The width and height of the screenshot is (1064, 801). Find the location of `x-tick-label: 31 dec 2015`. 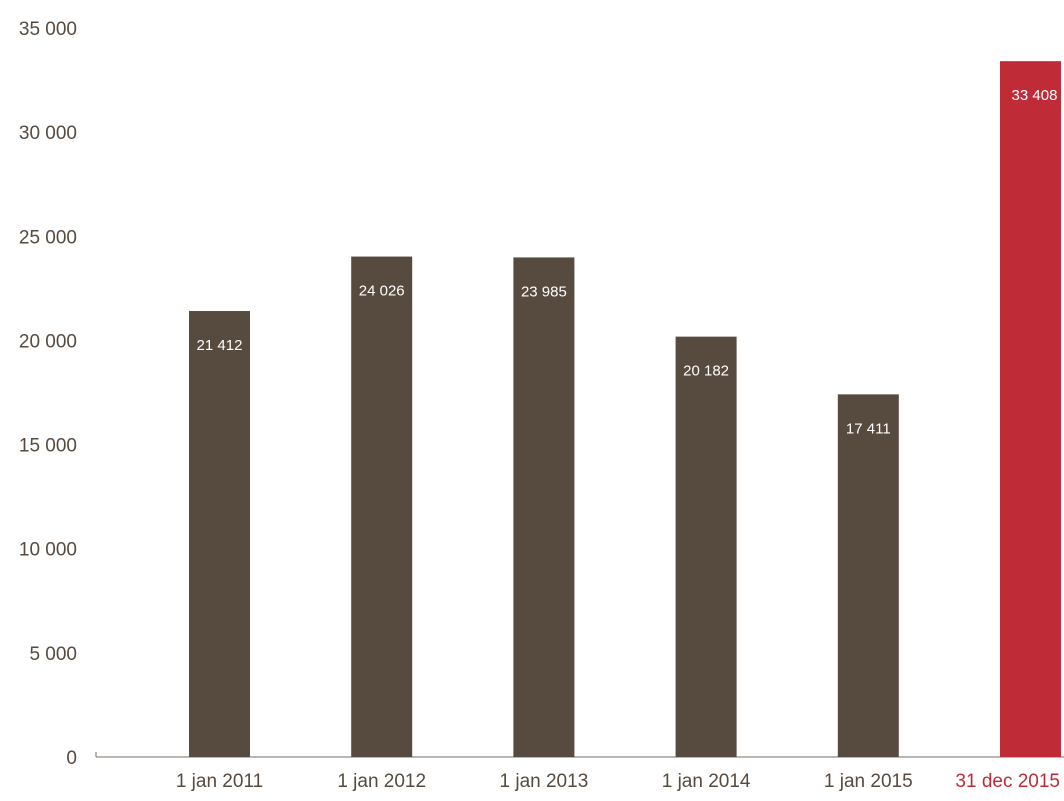

x-tick-label: 31 dec 2015 is located at coordinates (1007, 781).